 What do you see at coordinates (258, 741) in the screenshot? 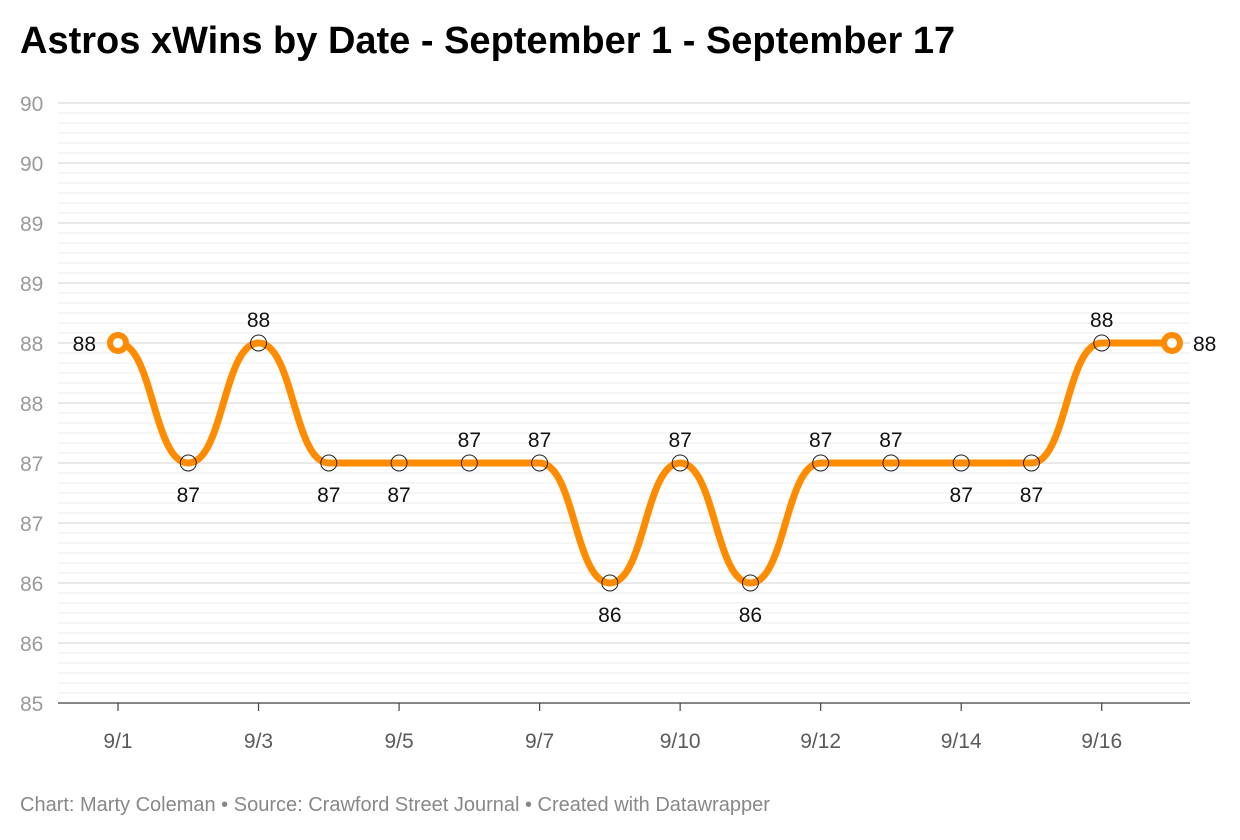
I see `x-tick-label: 9/3` at bounding box center [258, 741].